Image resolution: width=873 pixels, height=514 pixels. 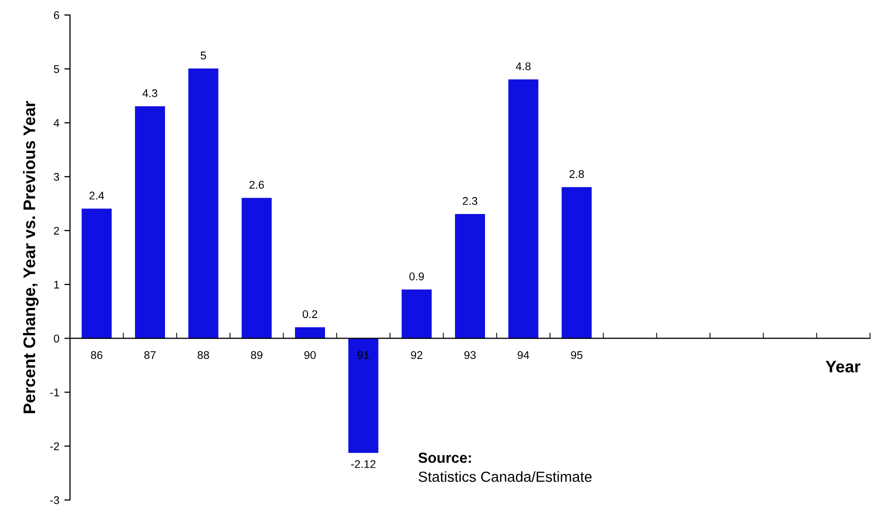 I want to click on data-label: 2.6, so click(x=257, y=184).